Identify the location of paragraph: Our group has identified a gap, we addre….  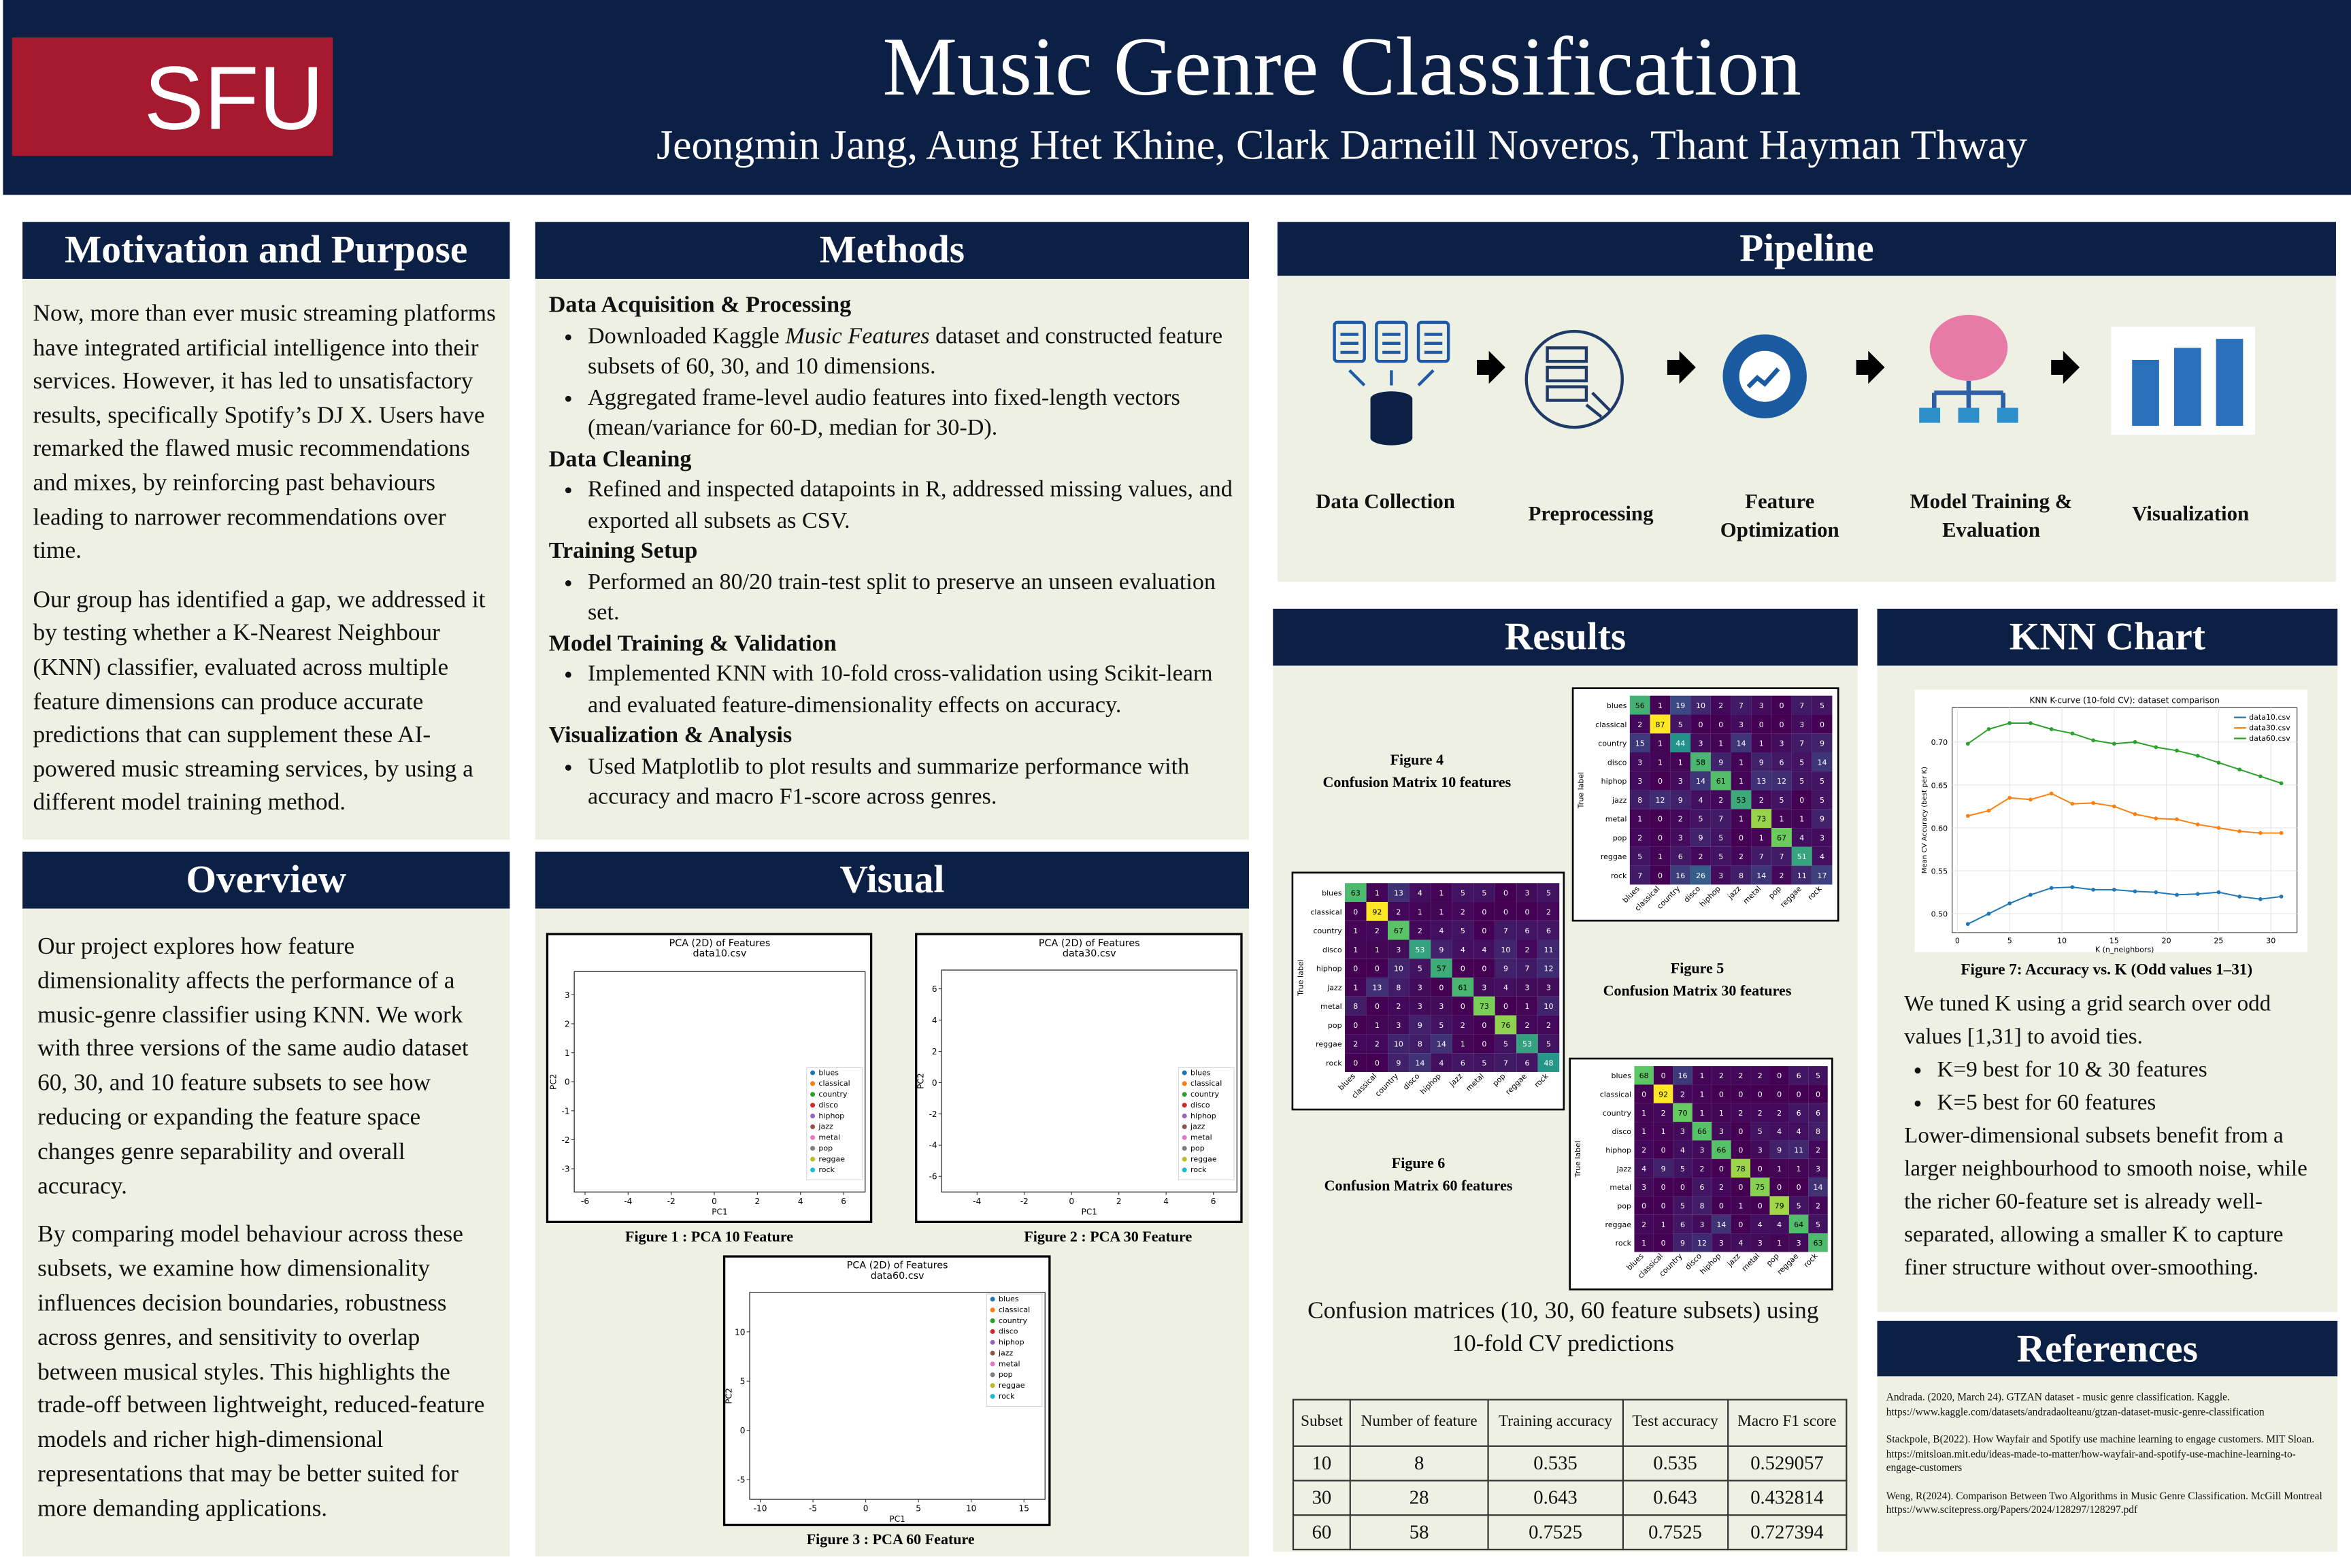
(259, 701).